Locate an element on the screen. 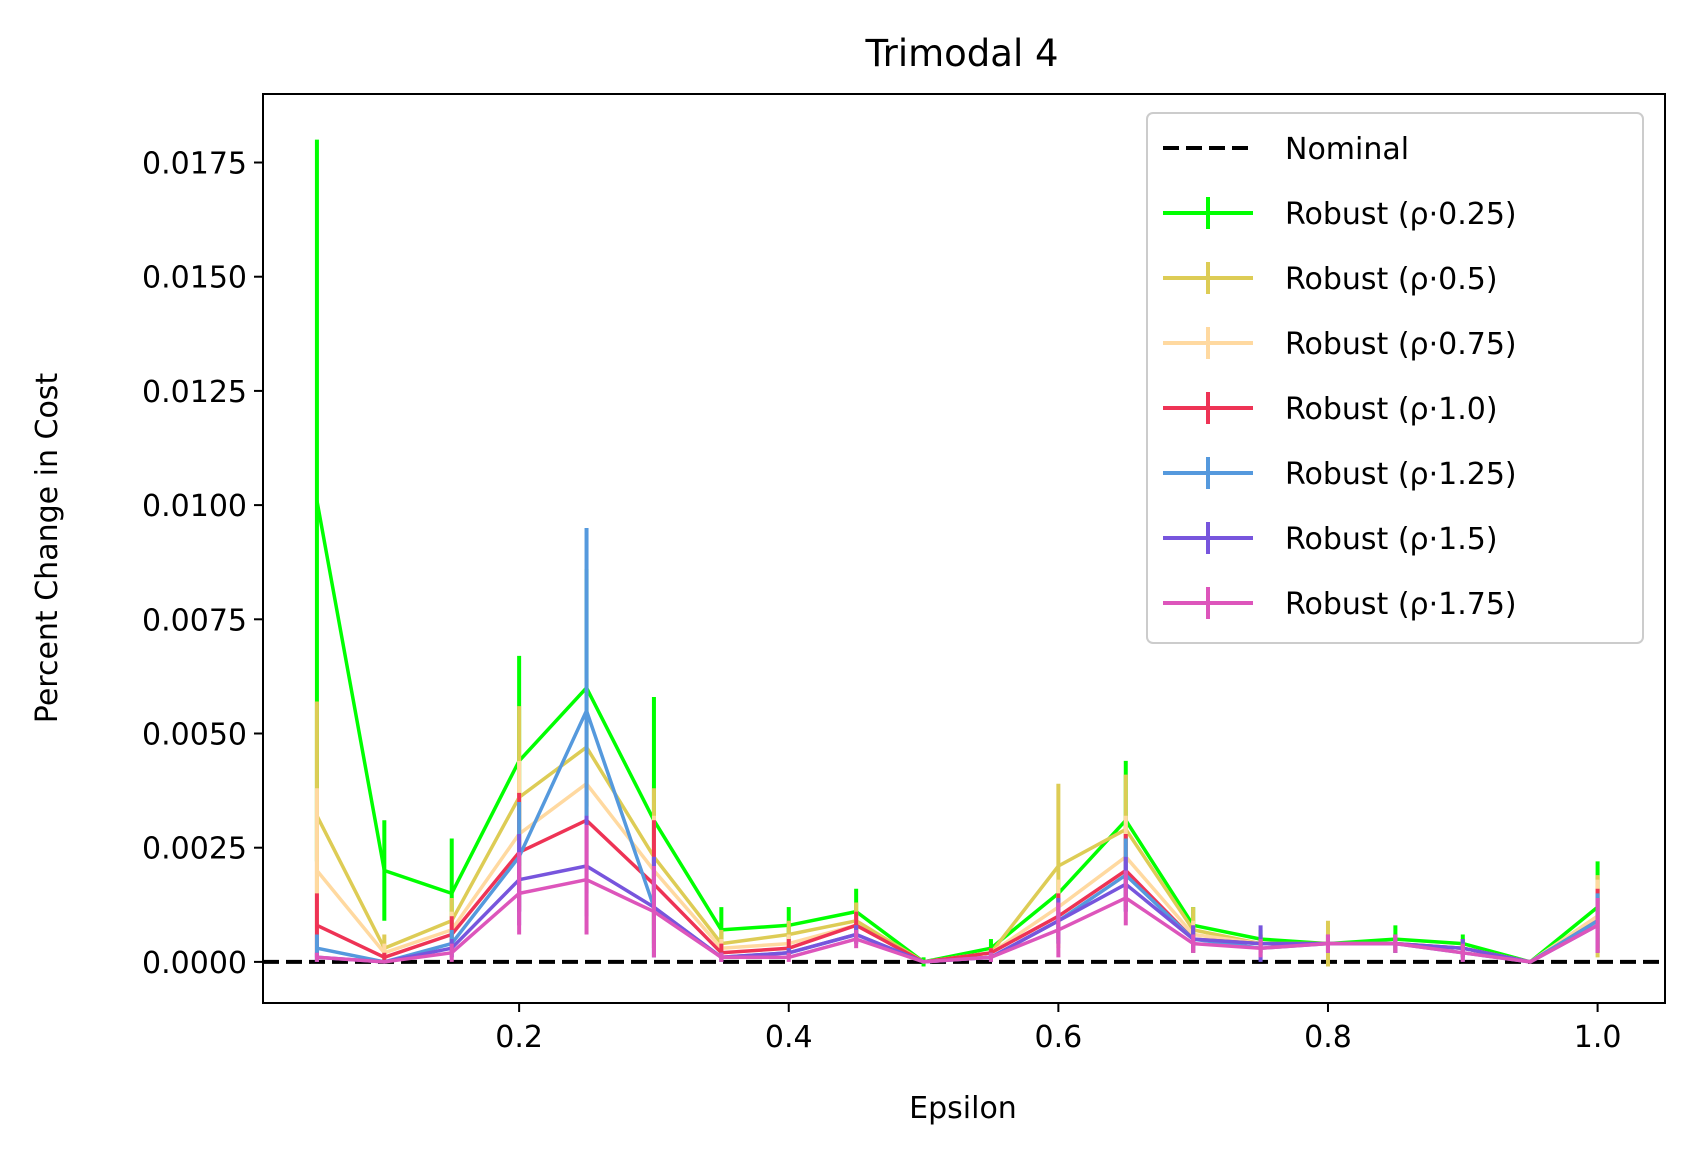  y-tick-label: 0.0075 is located at coordinates (194, 620).